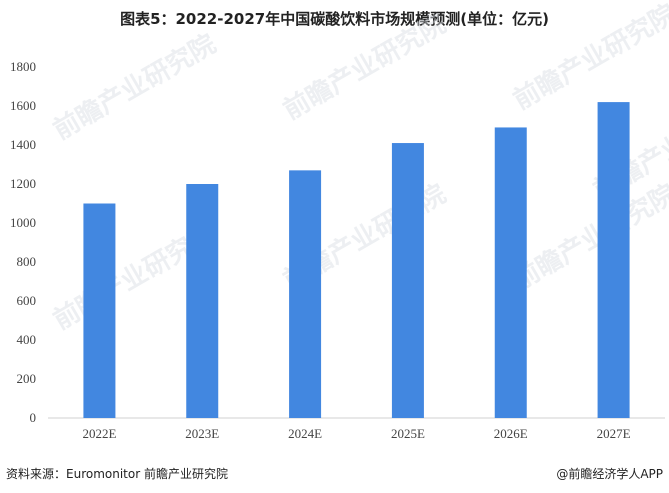 Image resolution: width=669 pixels, height=493 pixels. I want to click on y-tick-label: 800, so click(27, 261).